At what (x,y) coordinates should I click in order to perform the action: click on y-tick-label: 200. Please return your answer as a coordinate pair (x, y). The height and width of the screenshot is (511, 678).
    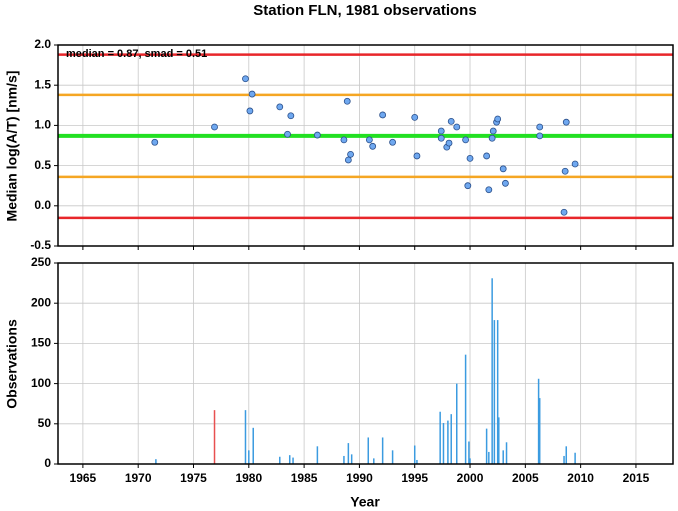
    Looking at the image, I should click on (41, 302).